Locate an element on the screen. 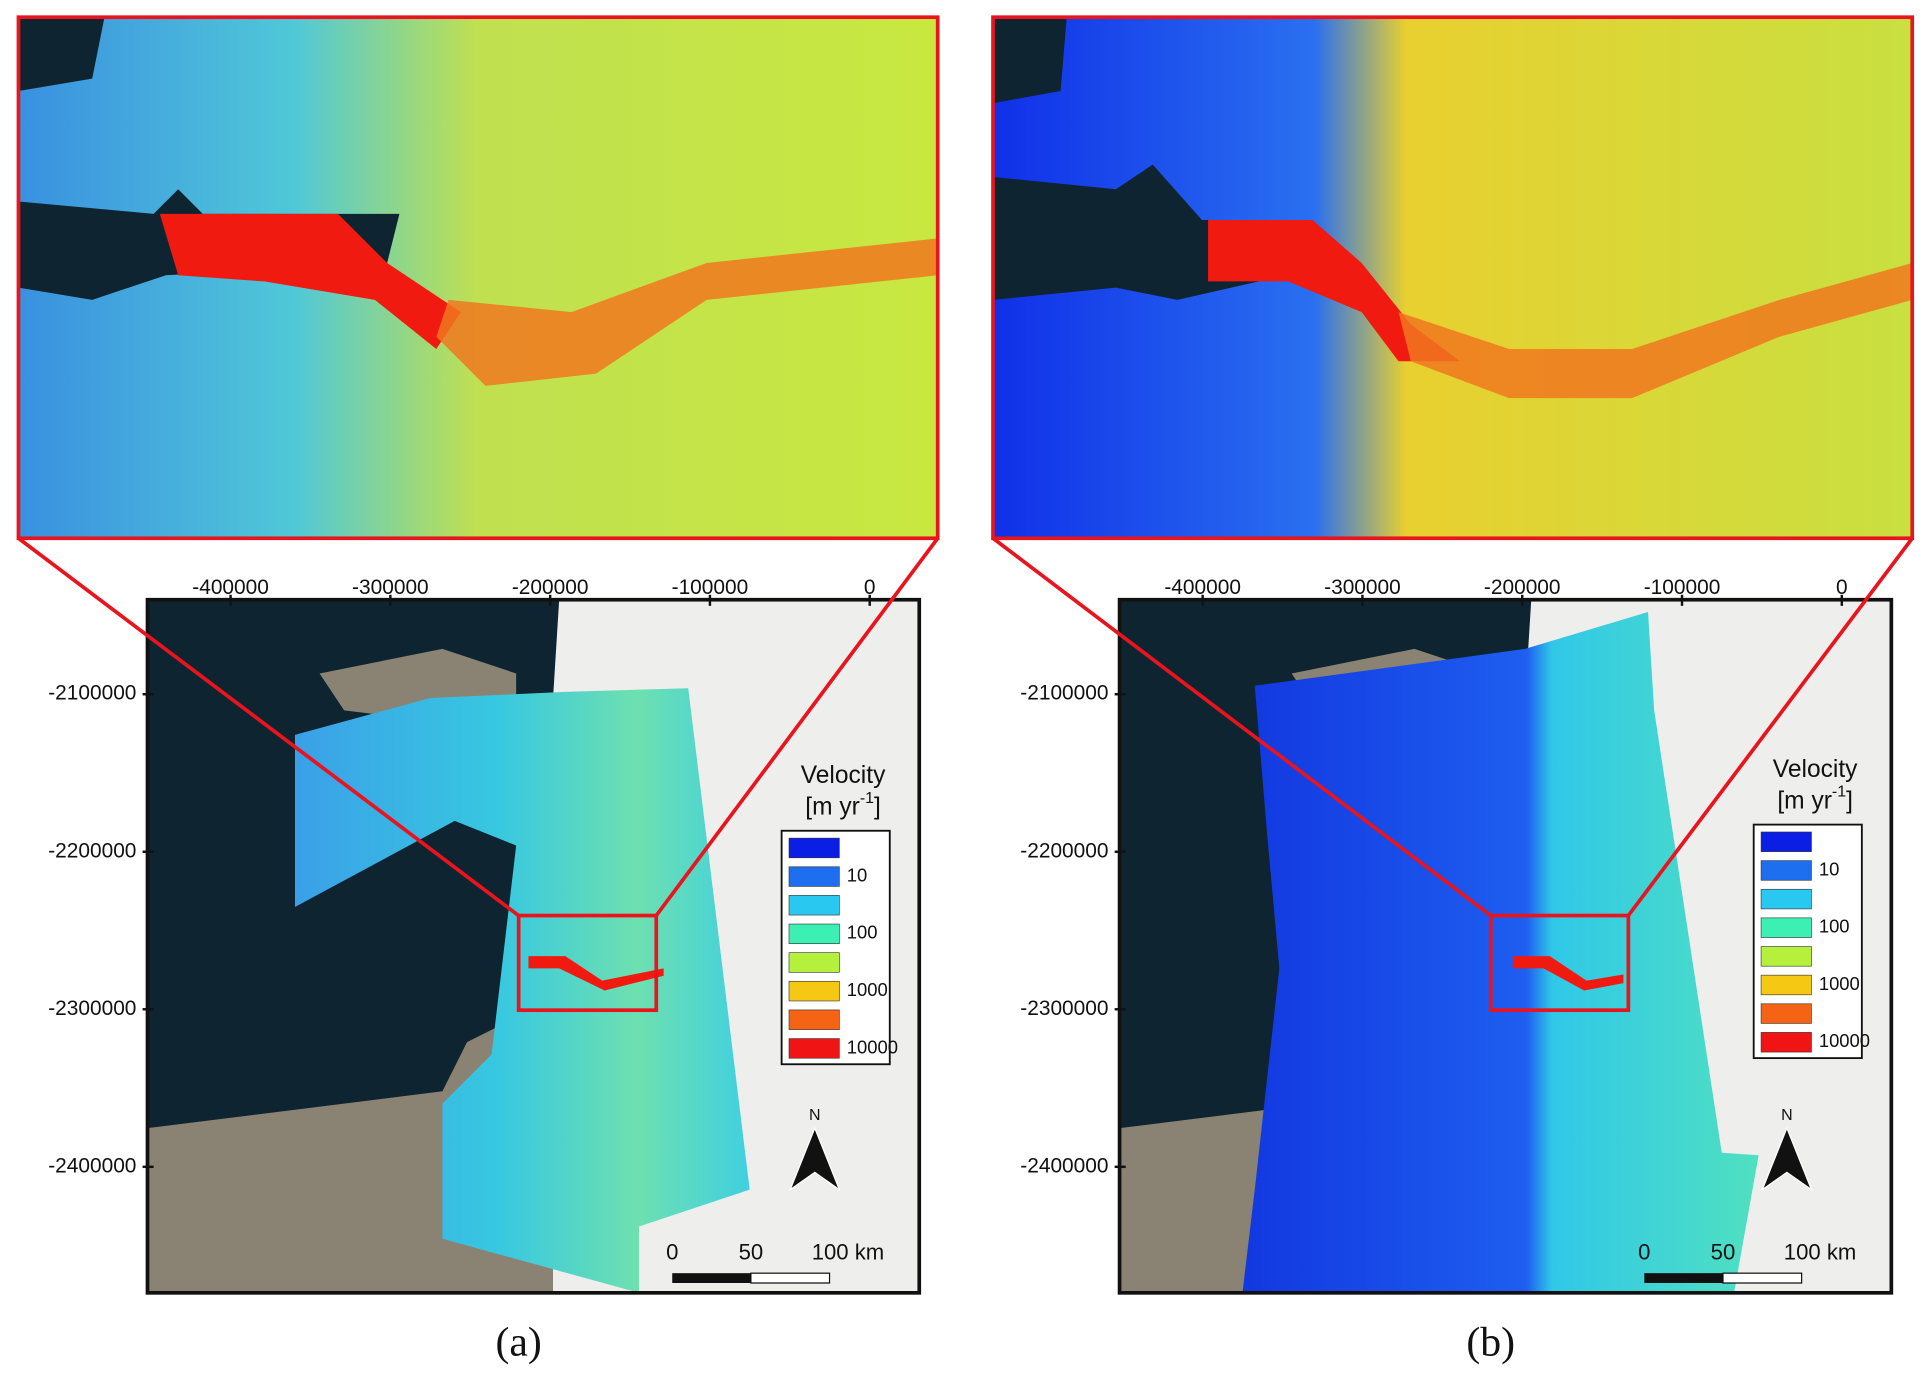  caption: (a) is located at coordinates (518, 1342).